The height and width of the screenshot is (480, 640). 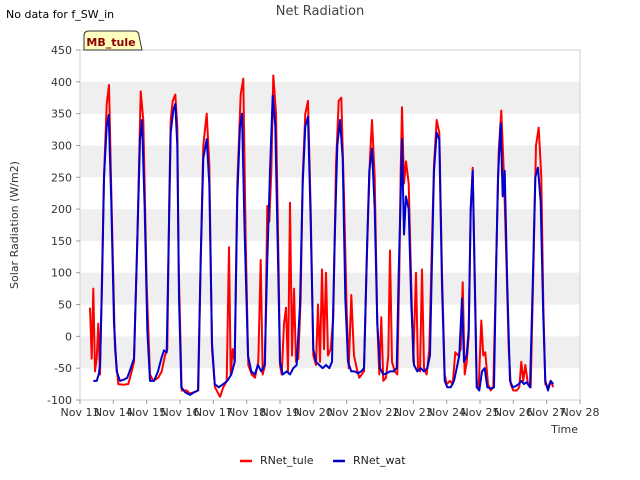 What do you see at coordinates (323, 460) in the screenshot?
I see `legend: RNet_tule RNet_wat` at bounding box center [323, 460].